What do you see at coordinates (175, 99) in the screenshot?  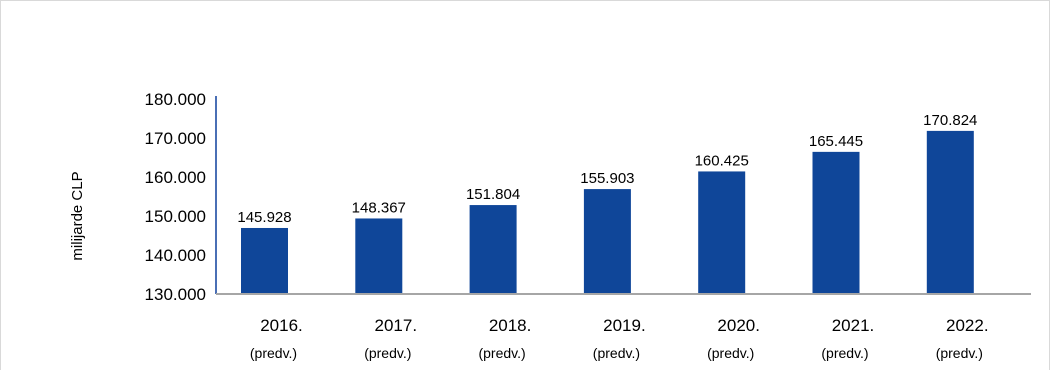 I see `y-tick-label: 180.000` at bounding box center [175, 99].